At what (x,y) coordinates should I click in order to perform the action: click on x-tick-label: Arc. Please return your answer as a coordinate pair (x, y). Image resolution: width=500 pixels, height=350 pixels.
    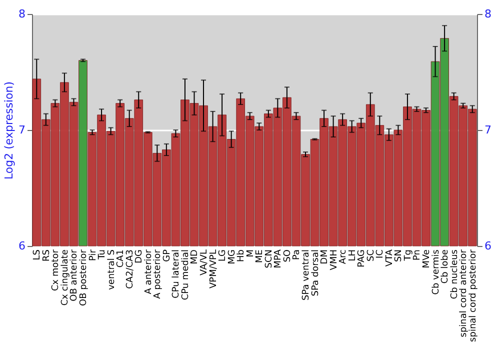
    Looking at the image, I should click on (343, 256).